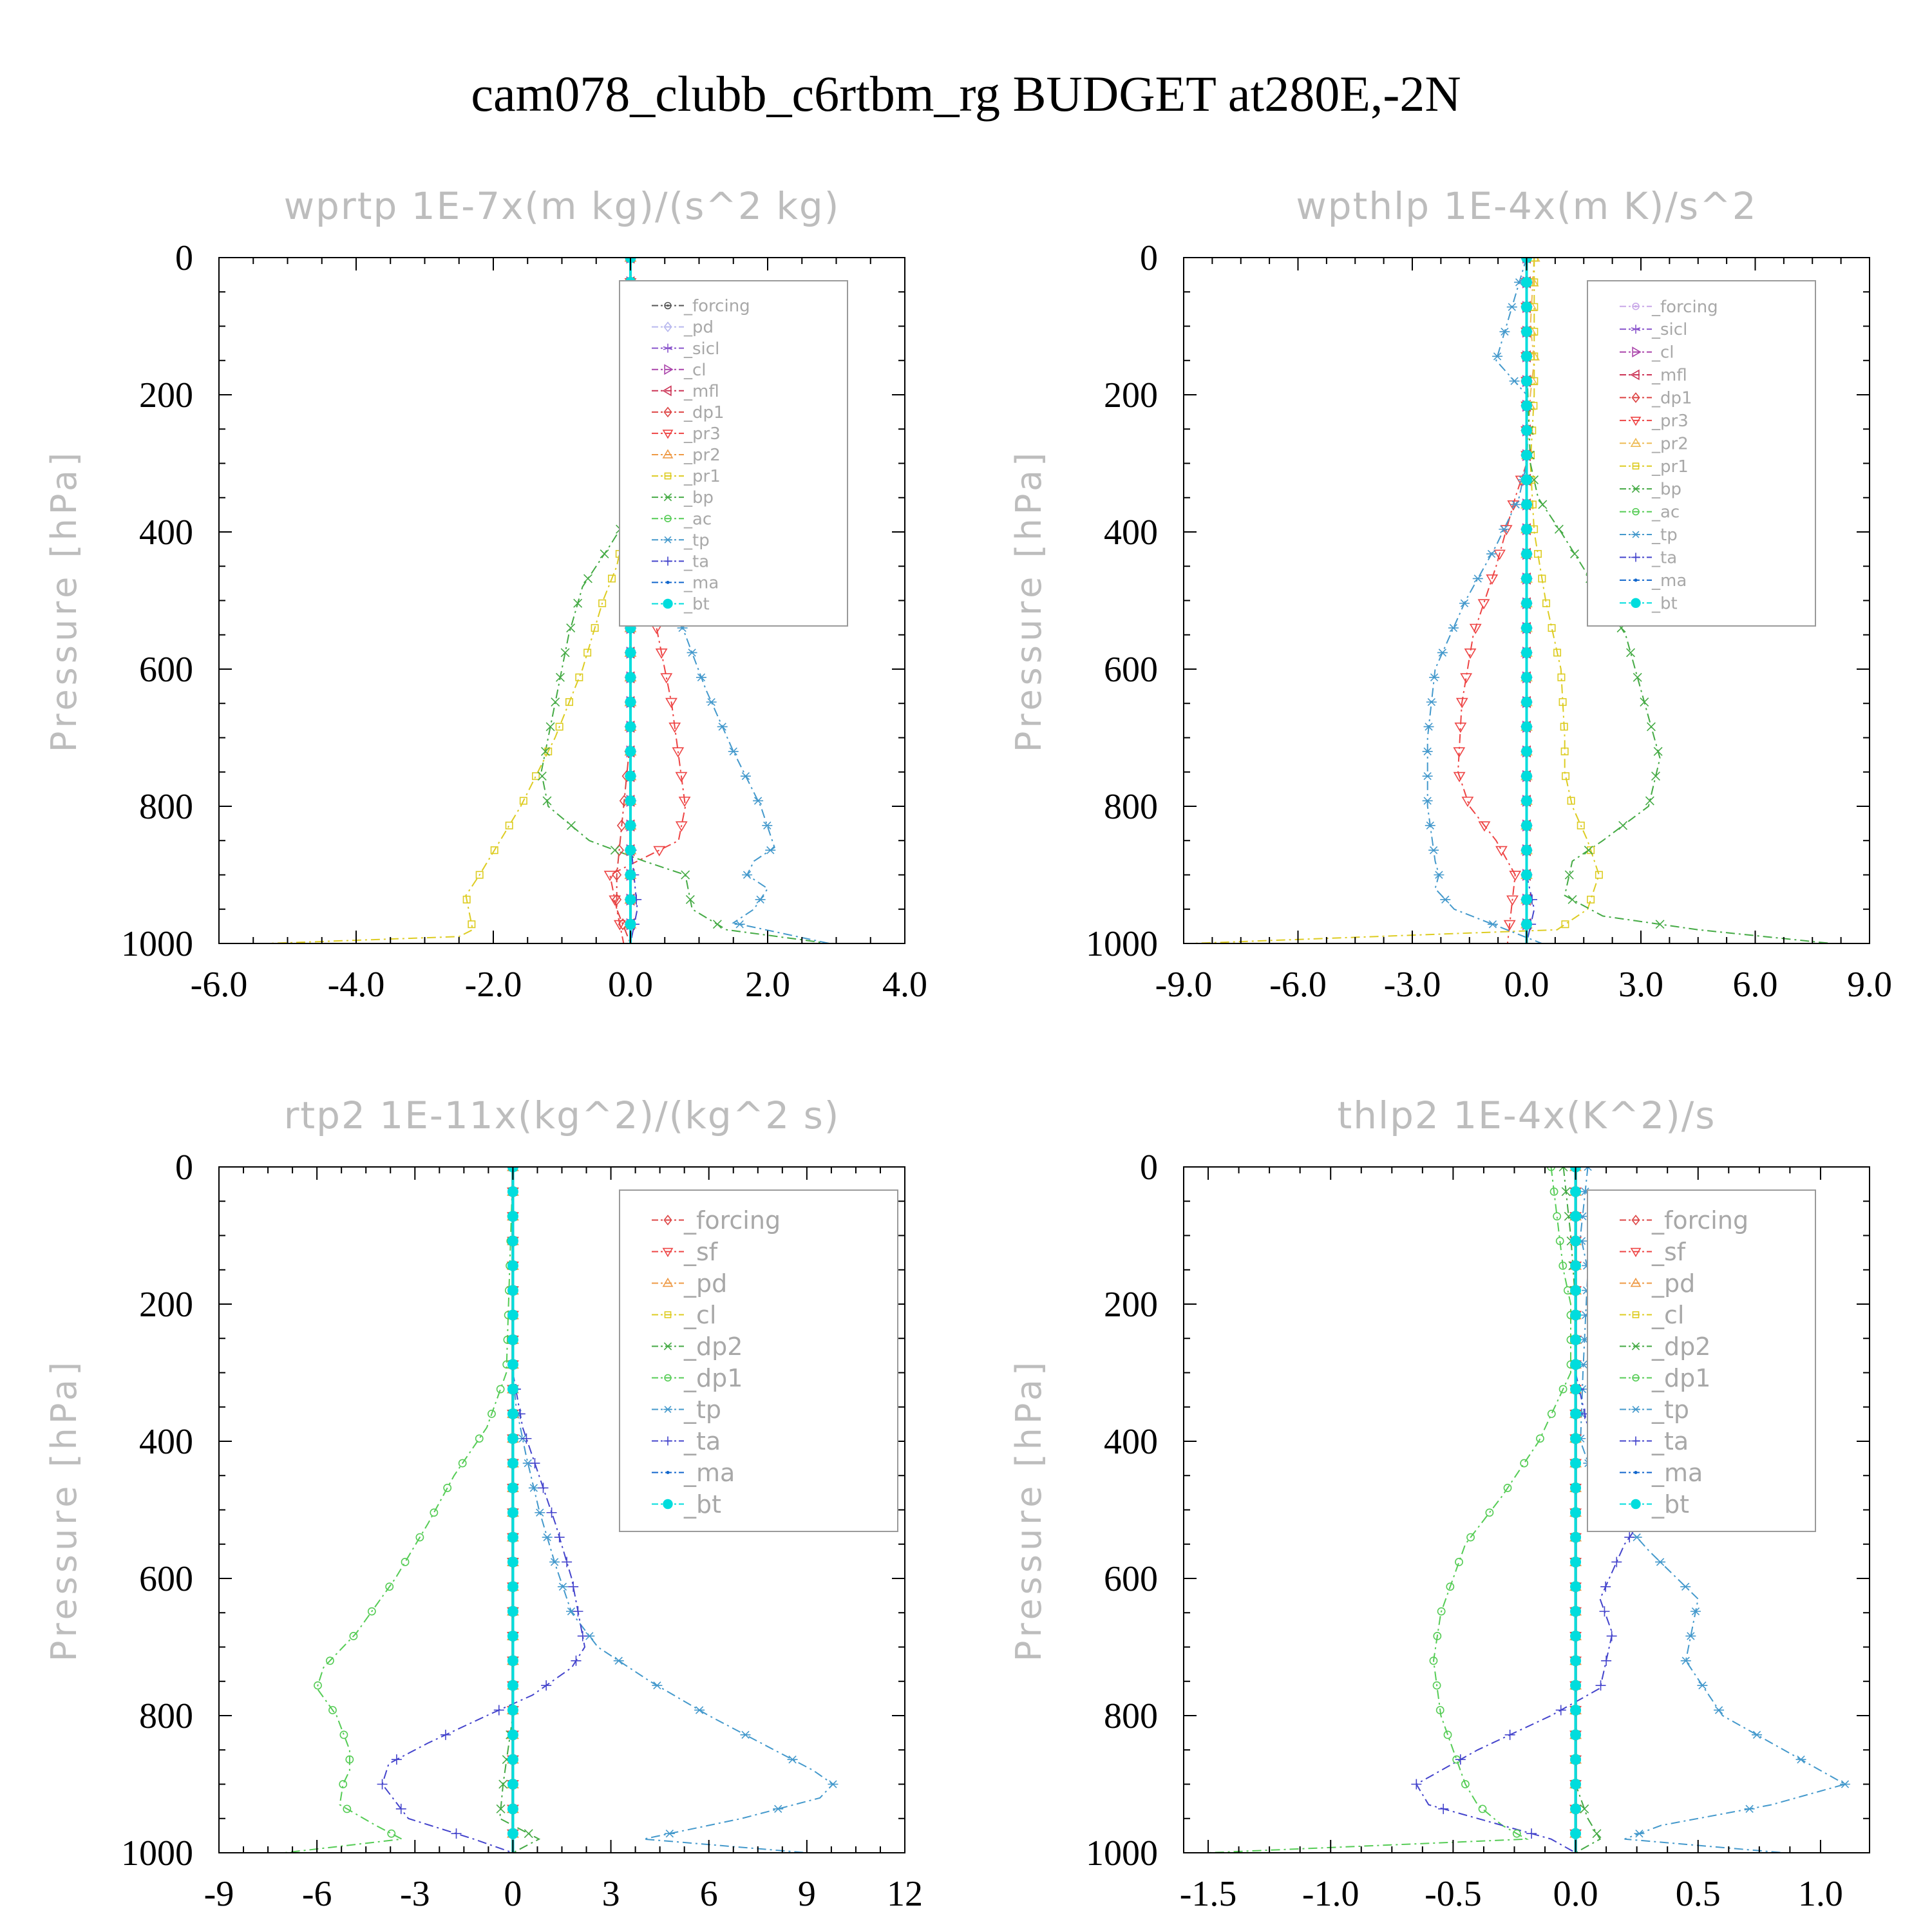 Image resolution: width=1932 pixels, height=1932 pixels. What do you see at coordinates (1298, 985) in the screenshot?
I see `x-tick-label: -6.0` at bounding box center [1298, 985].